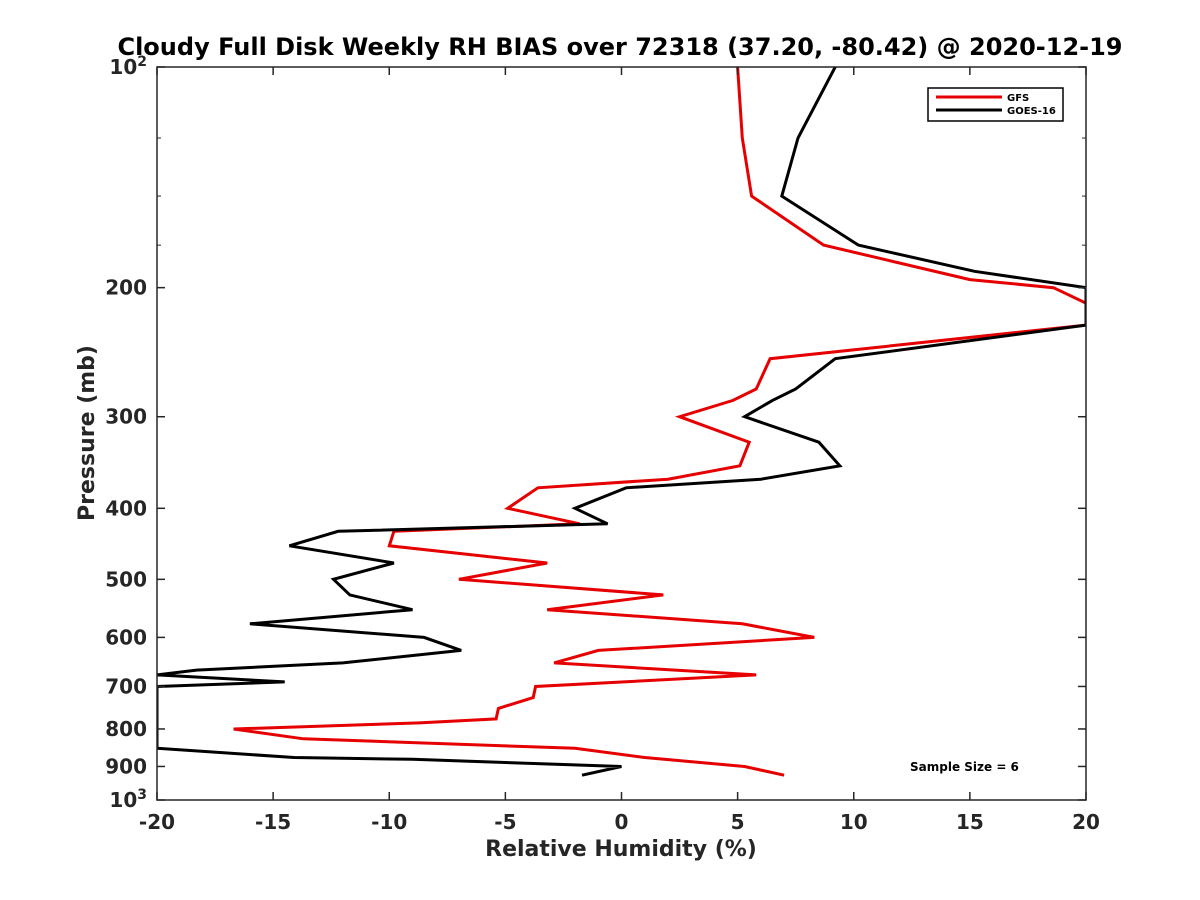  Describe the element at coordinates (87, 433) in the screenshot. I see `y-axis-label: Pressure (mb)` at that location.